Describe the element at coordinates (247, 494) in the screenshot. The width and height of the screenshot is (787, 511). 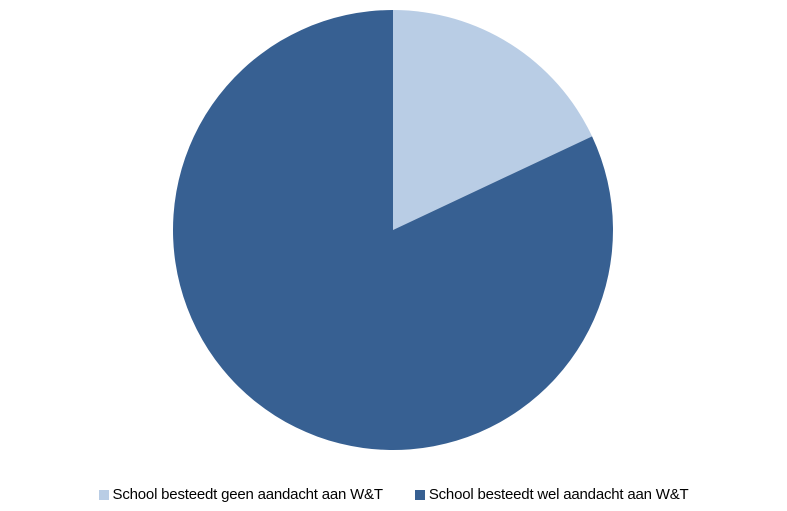
I see `legend-label-geen-aandacht: School besteedt geen aandacht aan W&T` at that location.